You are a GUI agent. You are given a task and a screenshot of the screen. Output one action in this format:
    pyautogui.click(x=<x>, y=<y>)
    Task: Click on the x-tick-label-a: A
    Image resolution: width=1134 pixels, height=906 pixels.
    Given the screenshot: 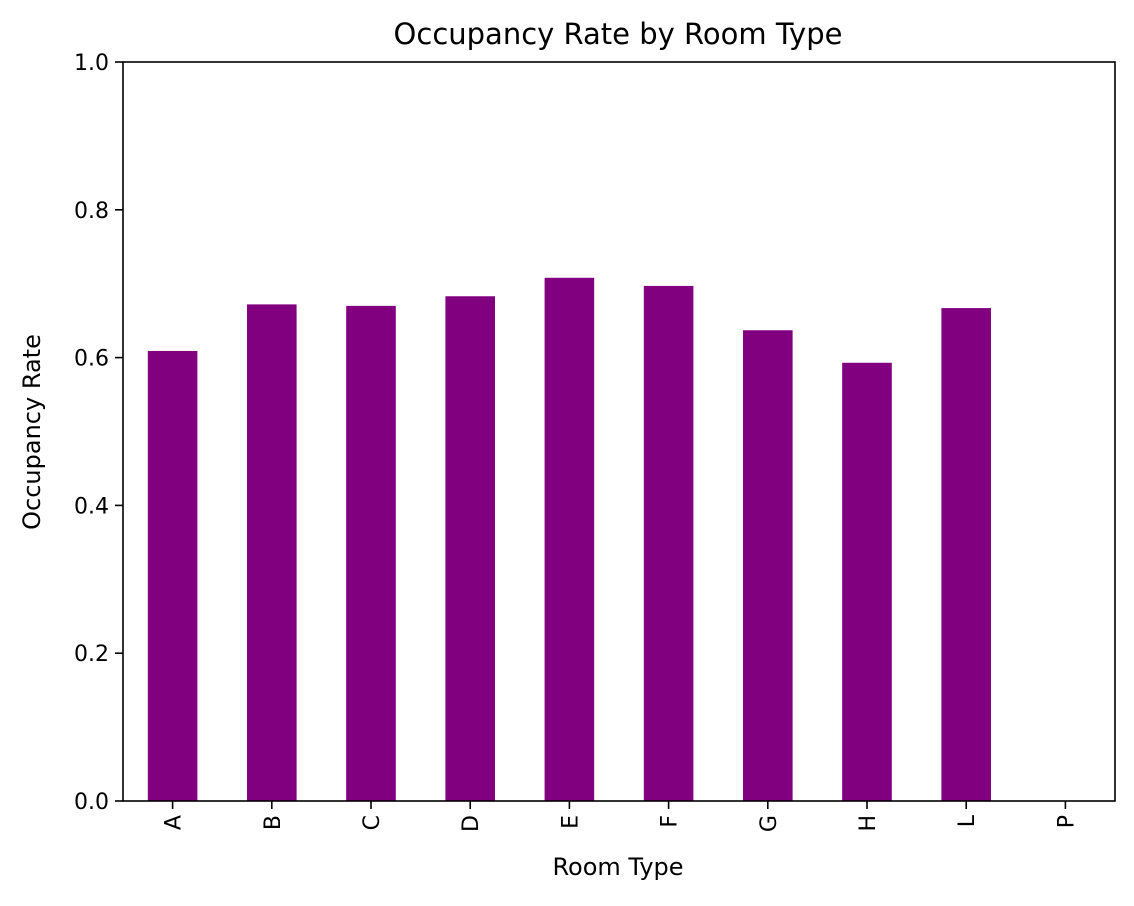 What is the action you would take?
    pyautogui.click(x=174, y=822)
    